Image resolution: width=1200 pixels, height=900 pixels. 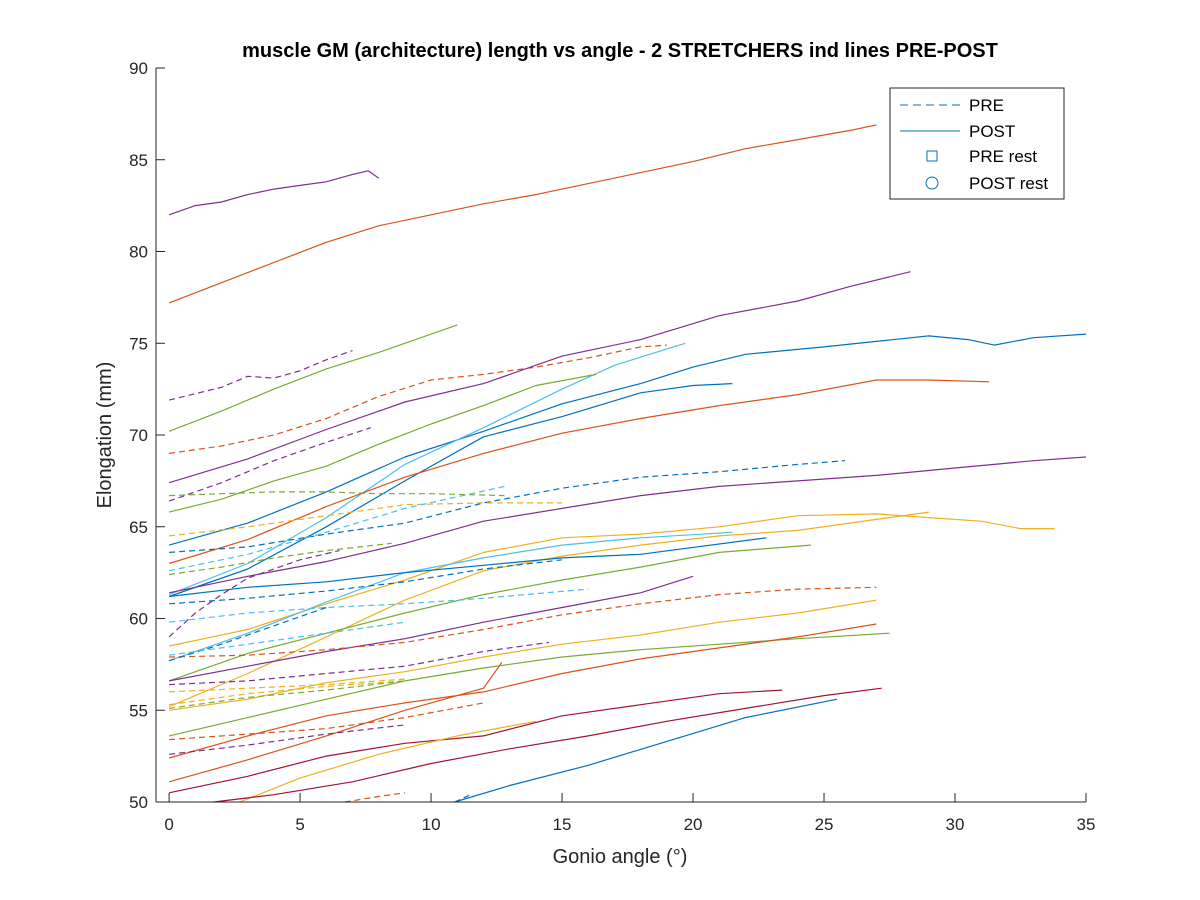 I want to click on legend-box, so click(x=977, y=143).